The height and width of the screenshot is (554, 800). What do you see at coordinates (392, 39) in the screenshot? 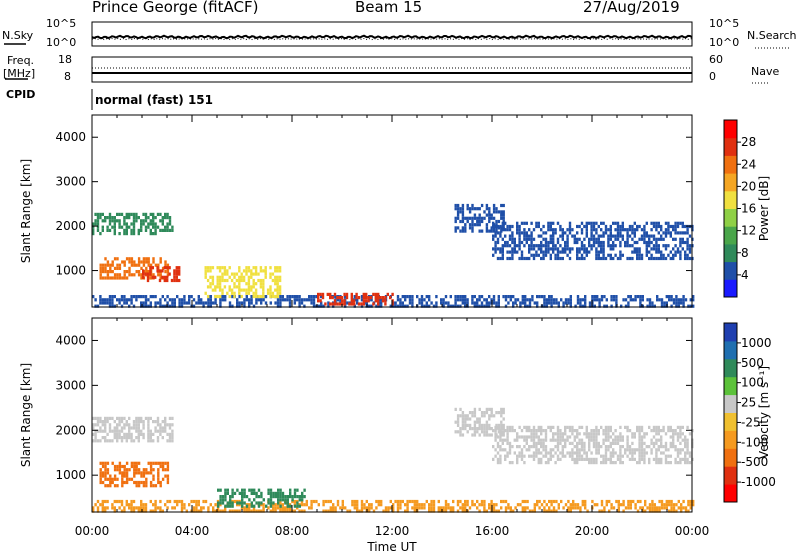
I see `nsearch-trace` at bounding box center [392, 39].